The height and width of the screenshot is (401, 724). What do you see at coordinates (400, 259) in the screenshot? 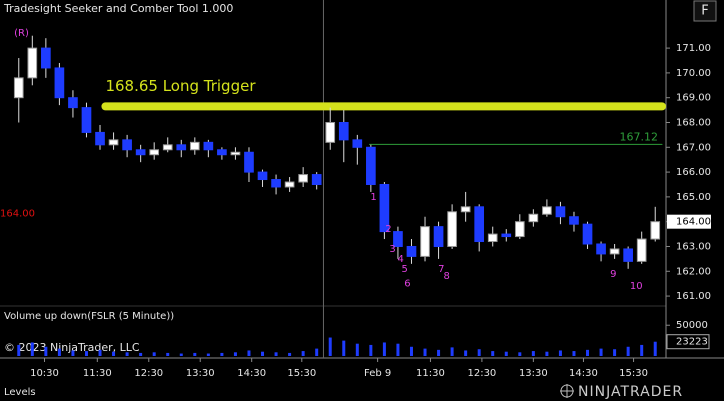
I see `bar-count-label: 4` at bounding box center [400, 259].